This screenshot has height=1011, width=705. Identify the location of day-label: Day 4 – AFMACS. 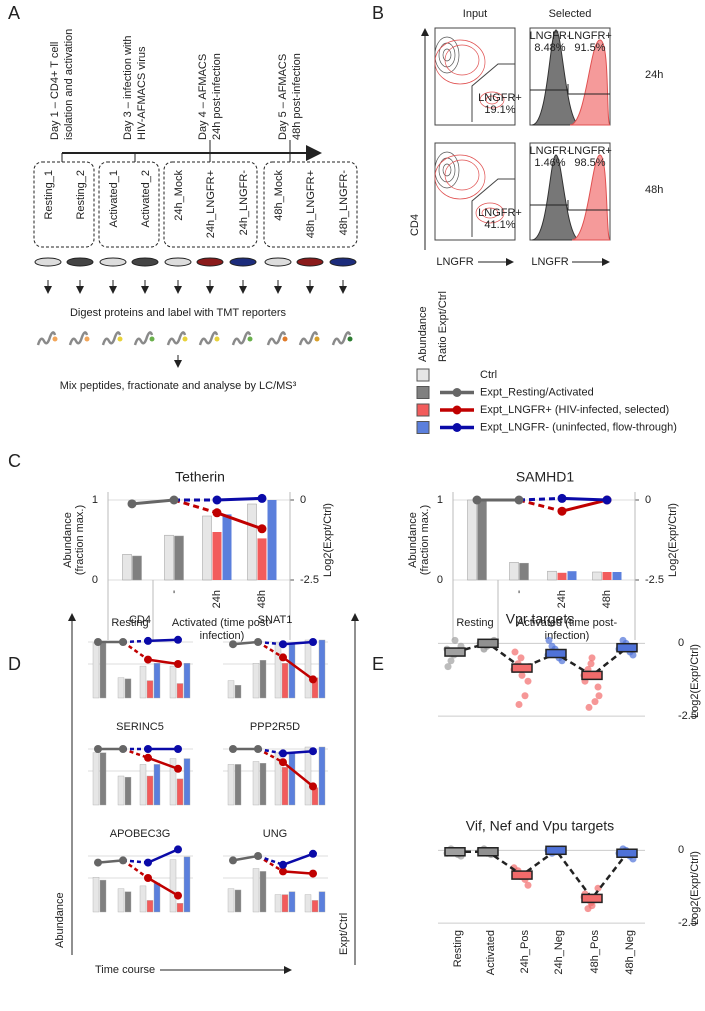
(203, 97).